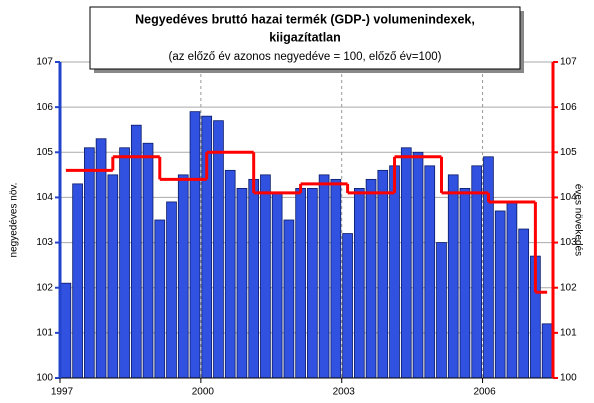  Describe the element at coordinates (14, 220) in the screenshot. I see `y-axis-label: negyedéves növ.` at that location.